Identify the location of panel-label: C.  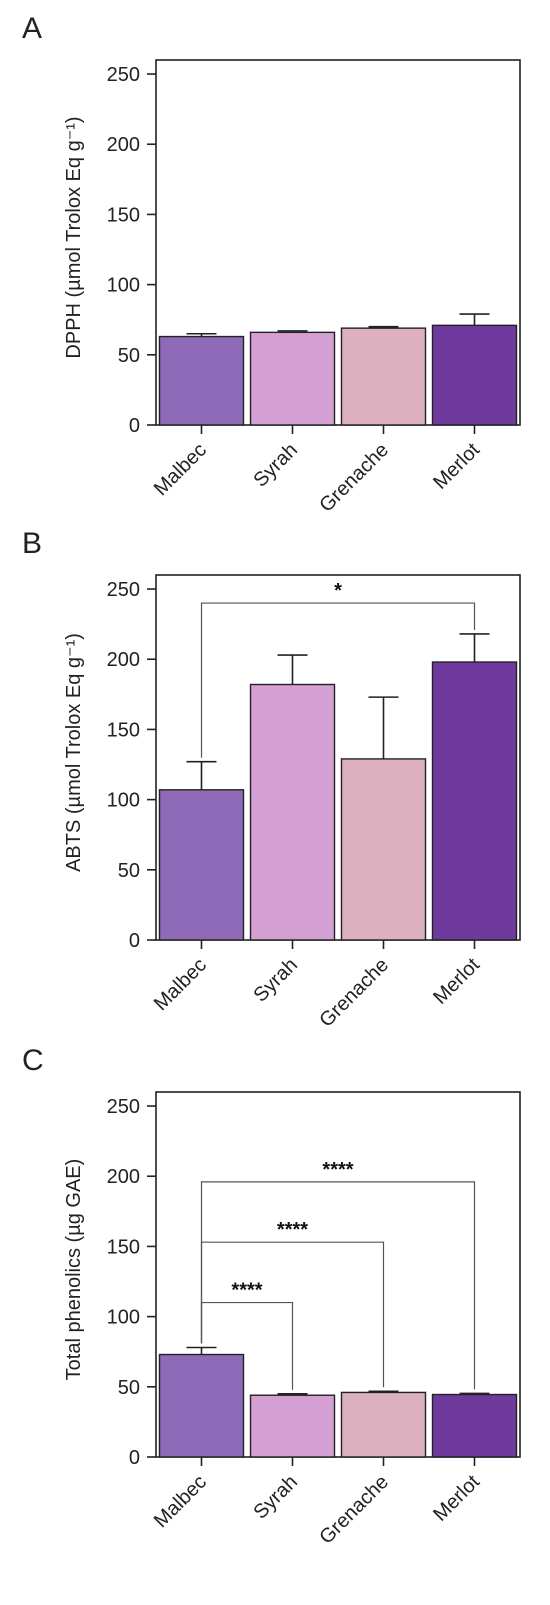
(33, 1060).